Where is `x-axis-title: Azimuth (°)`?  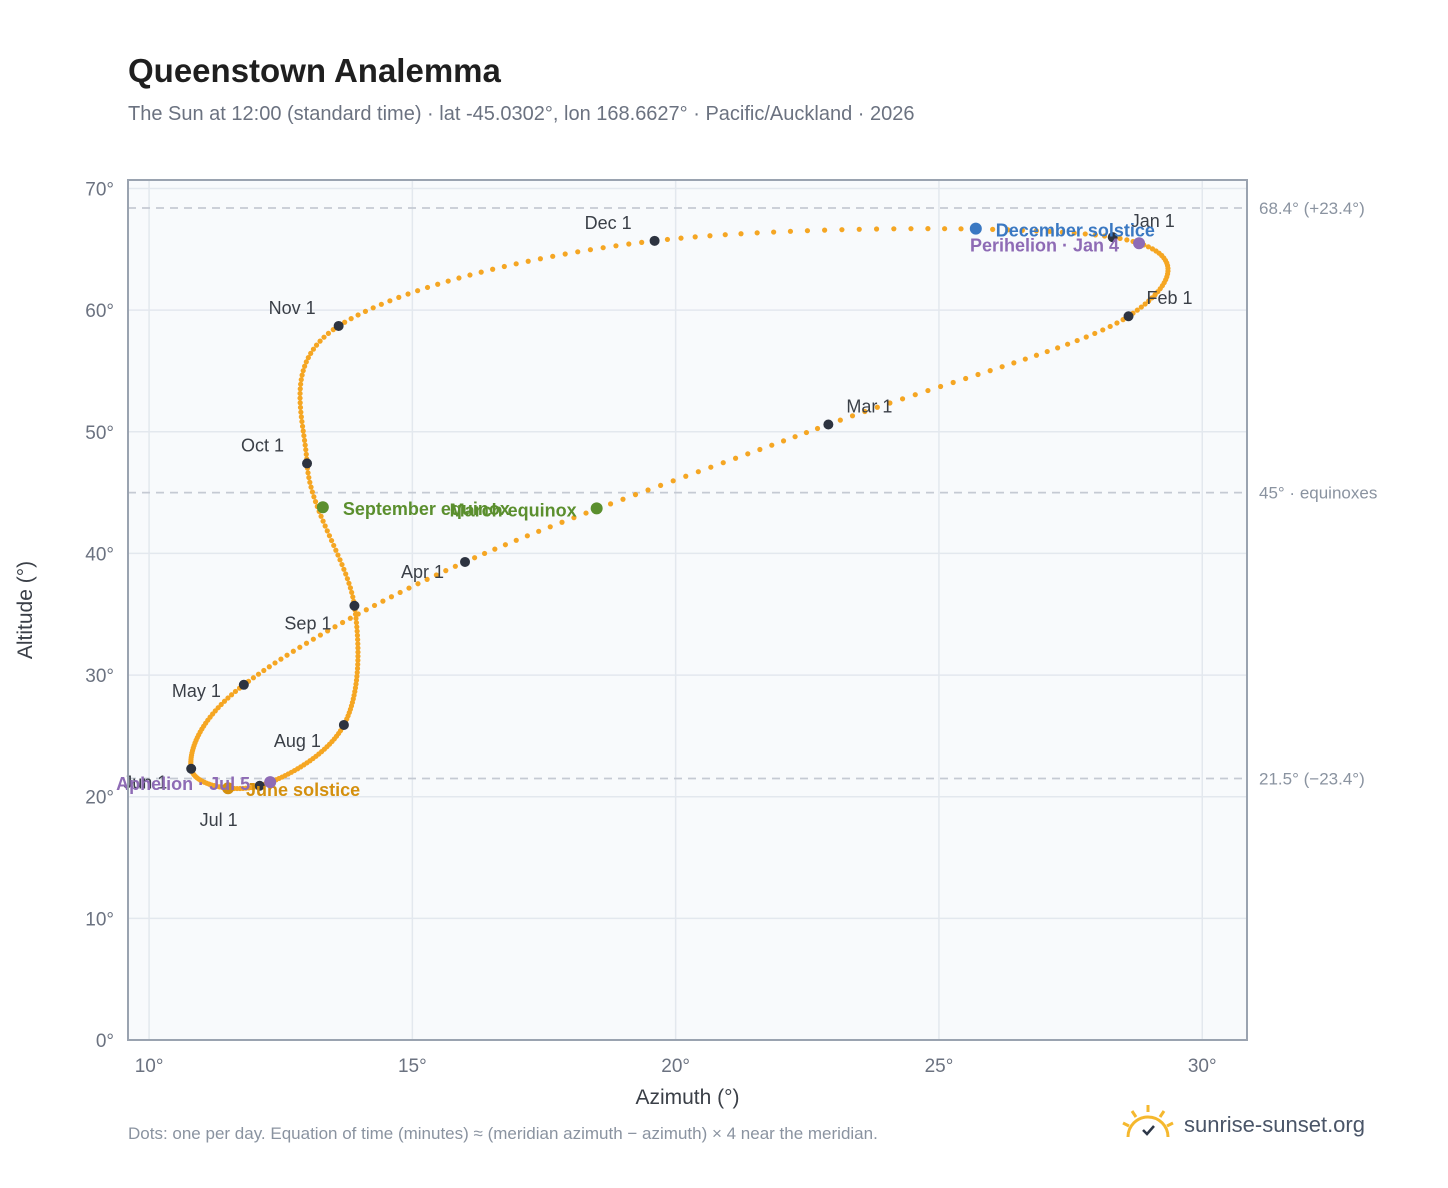 x-axis-title: Azimuth (°) is located at coordinates (687, 1097).